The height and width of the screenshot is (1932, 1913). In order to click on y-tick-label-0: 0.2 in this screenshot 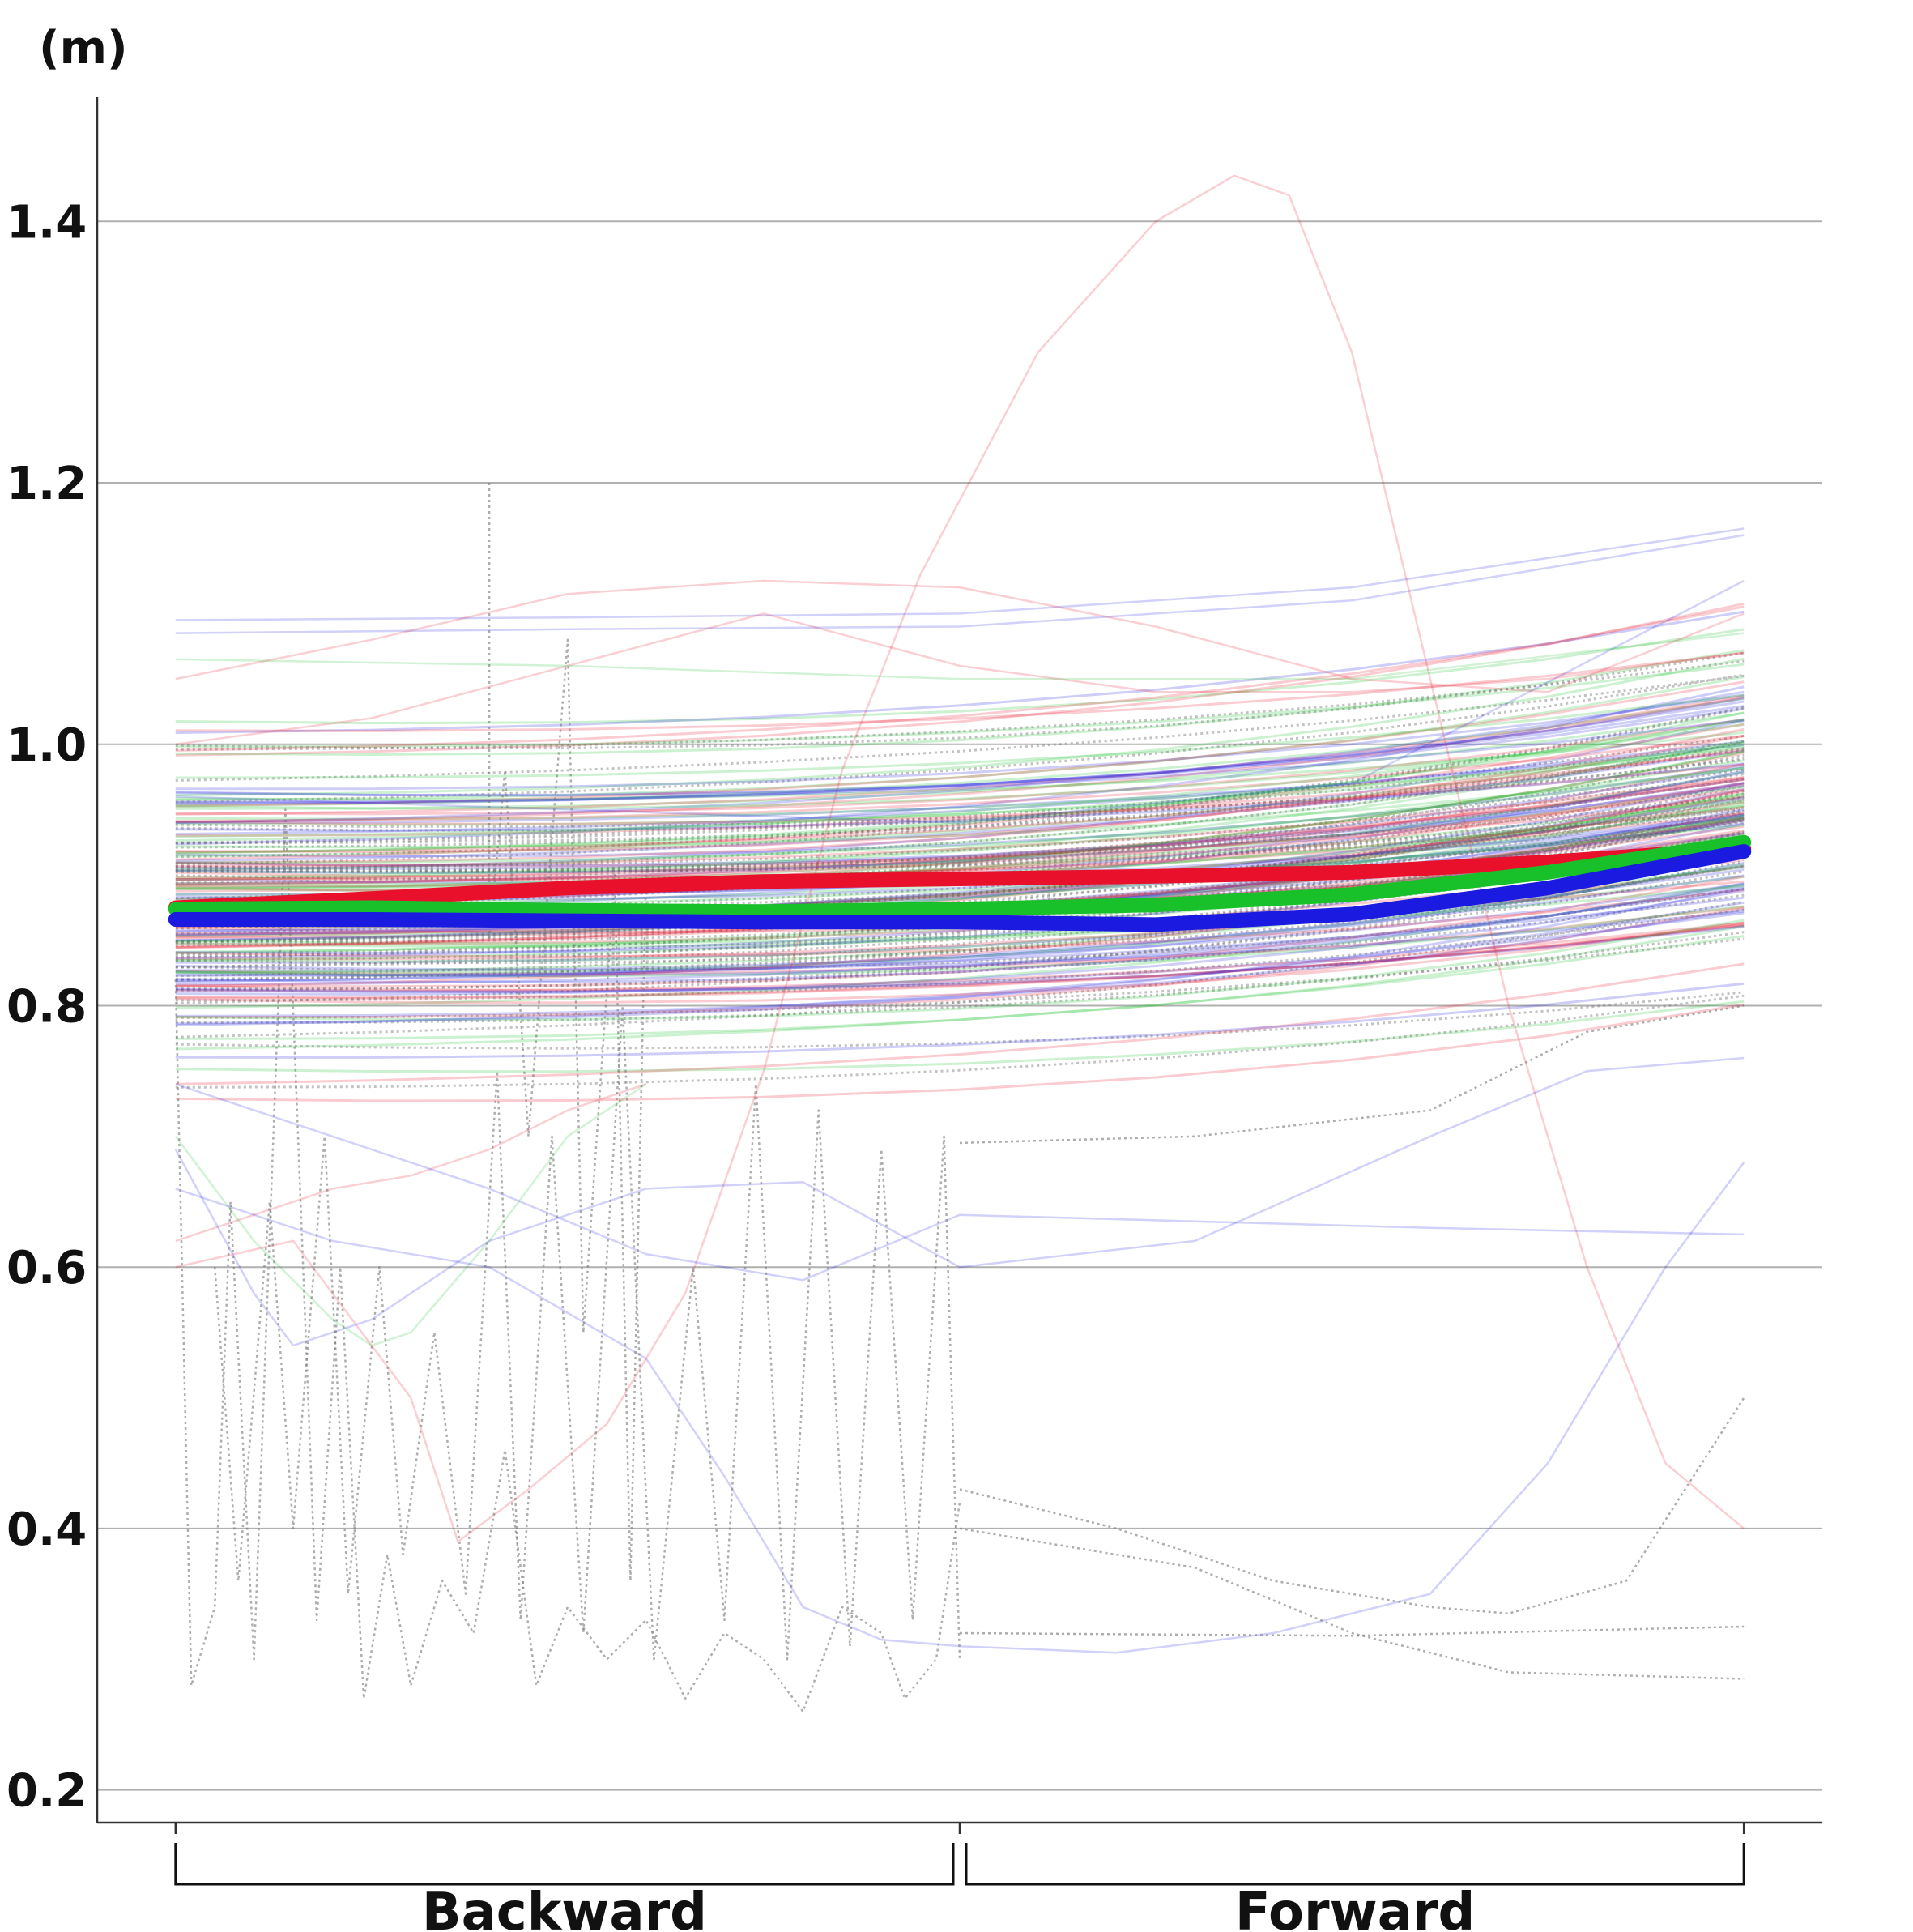, I will do `click(46, 1792)`.